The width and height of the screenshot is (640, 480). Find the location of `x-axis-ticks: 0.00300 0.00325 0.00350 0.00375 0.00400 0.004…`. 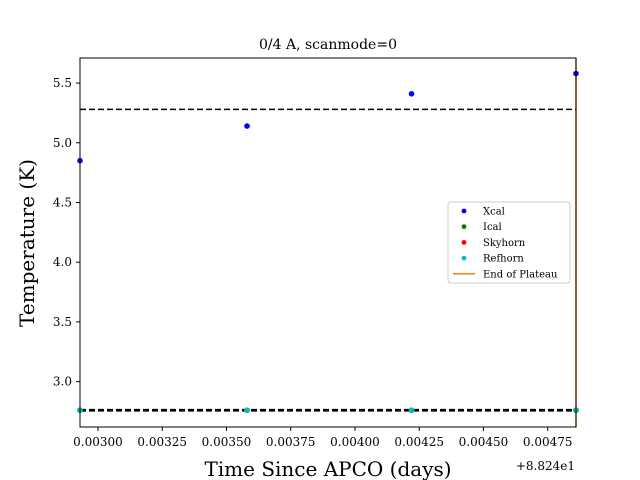

x-axis-ticks: 0.00300 0.00325 0.00350 0.00375 0.00400 0.004… is located at coordinates (323, 438).